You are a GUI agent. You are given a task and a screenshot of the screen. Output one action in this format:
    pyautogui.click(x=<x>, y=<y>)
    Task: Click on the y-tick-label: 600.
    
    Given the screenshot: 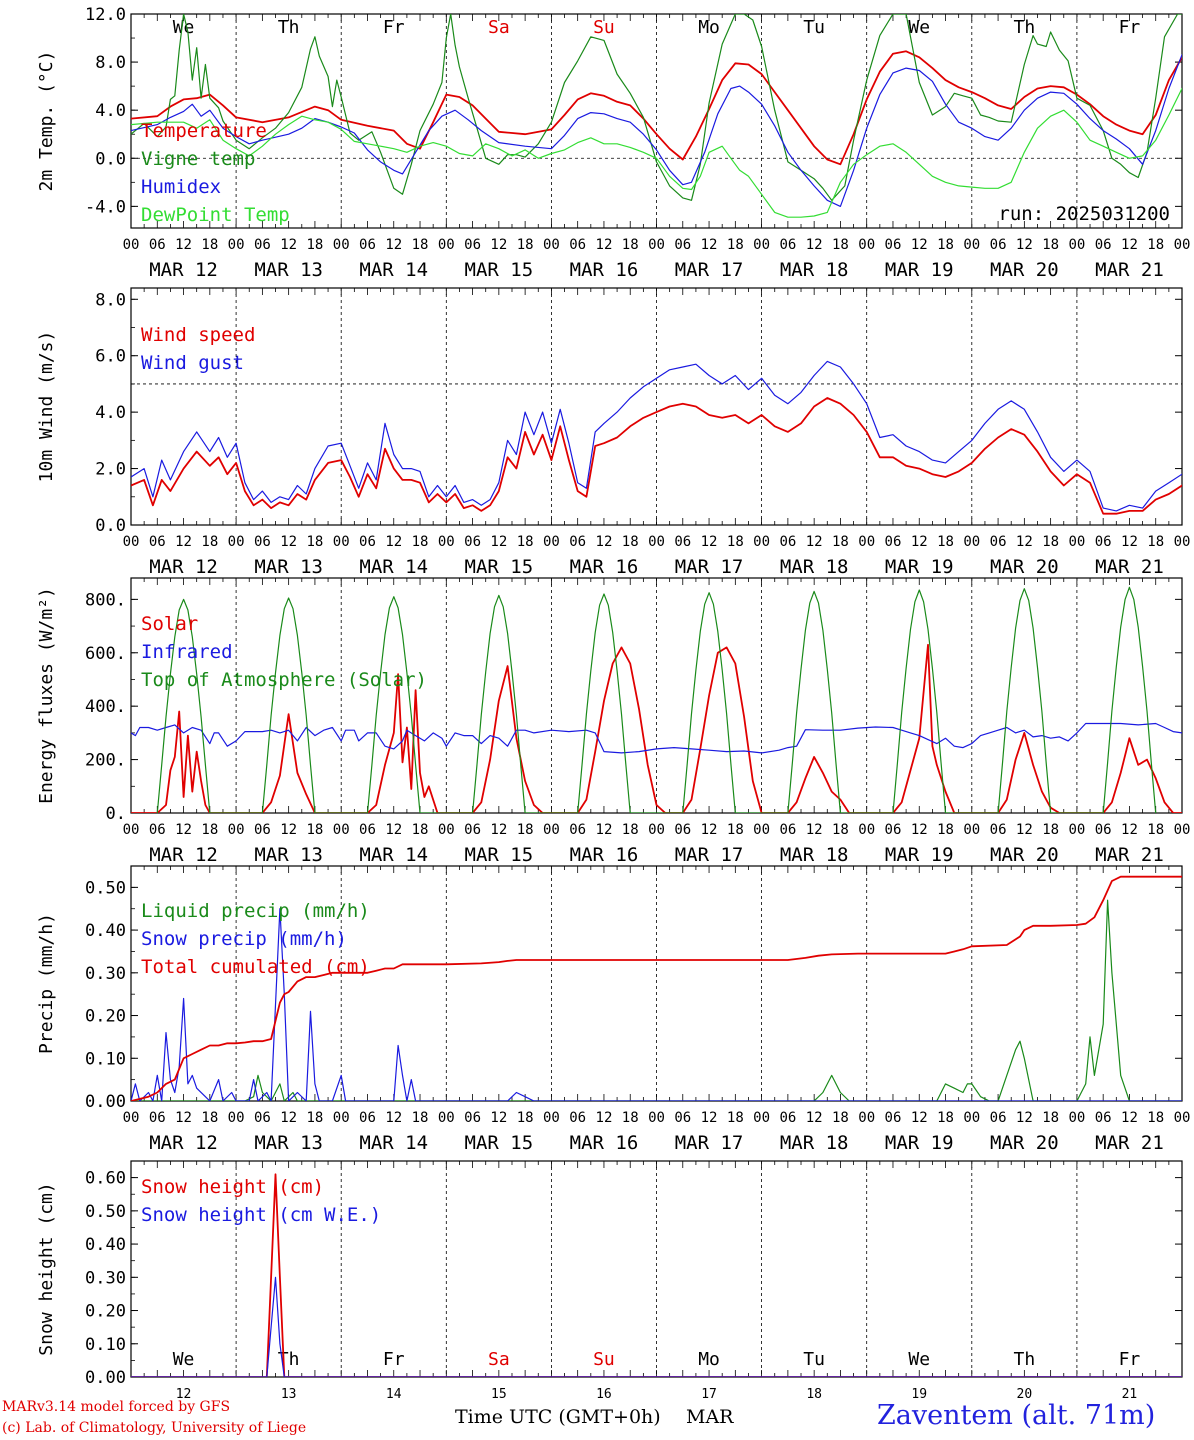 What is the action you would take?
    pyautogui.click(x=105, y=654)
    